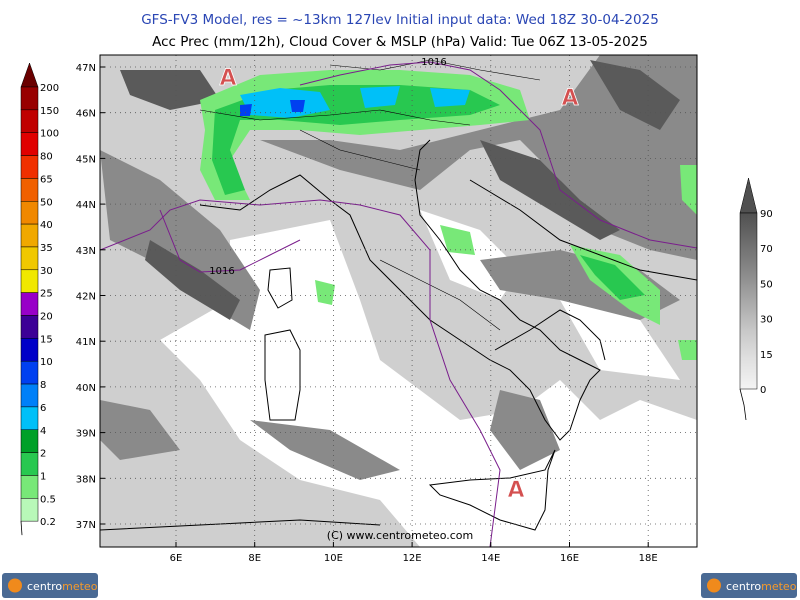  I want to click on lat-label: 47N, so click(86, 68).